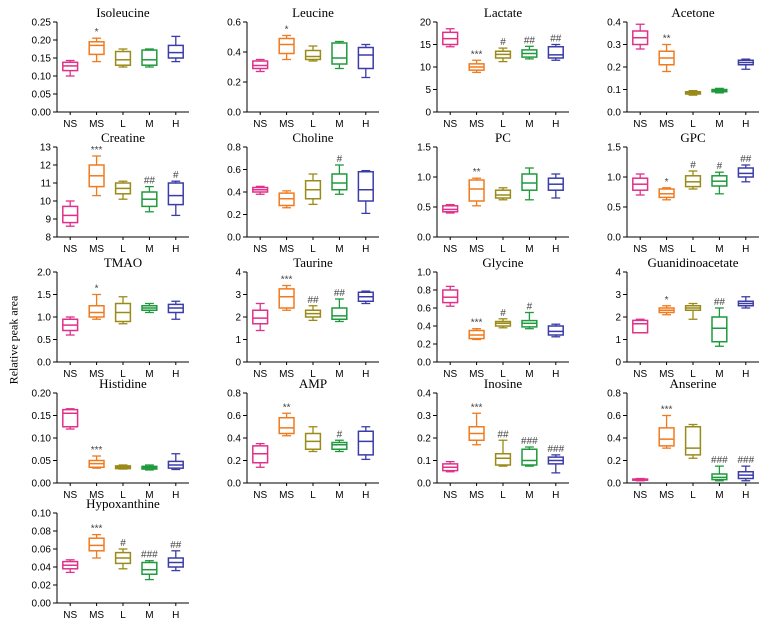 The height and width of the screenshot is (623, 771). What do you see at coordinates (287, 407) in the screenshot?
I see `significance-label-amp-ms: **` at bounding box center [287, 407].